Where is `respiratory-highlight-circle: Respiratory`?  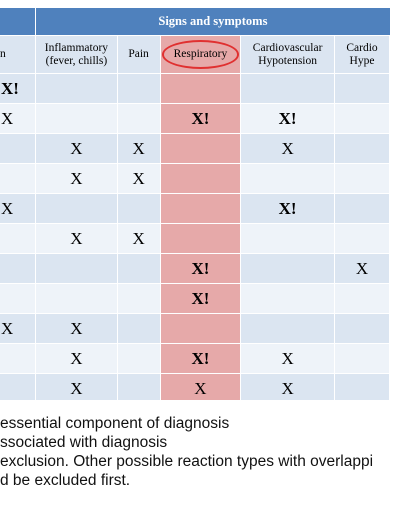 respiratory-highlight-circle: Respiratory is located at coordinates (200, 54).